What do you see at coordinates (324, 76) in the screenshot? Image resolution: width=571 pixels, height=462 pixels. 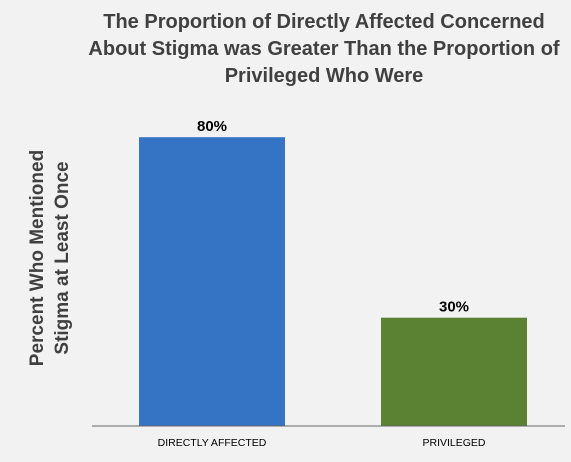 I see `chart-title-line-3: Privileged Who Were` at bounding box center [324, 76].